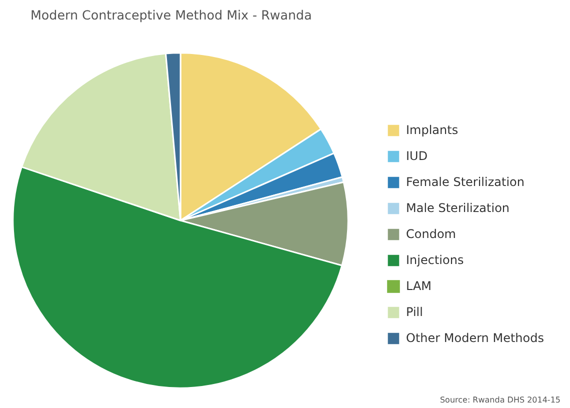  I want to click on legend-label: LAM, so click(419, 286).